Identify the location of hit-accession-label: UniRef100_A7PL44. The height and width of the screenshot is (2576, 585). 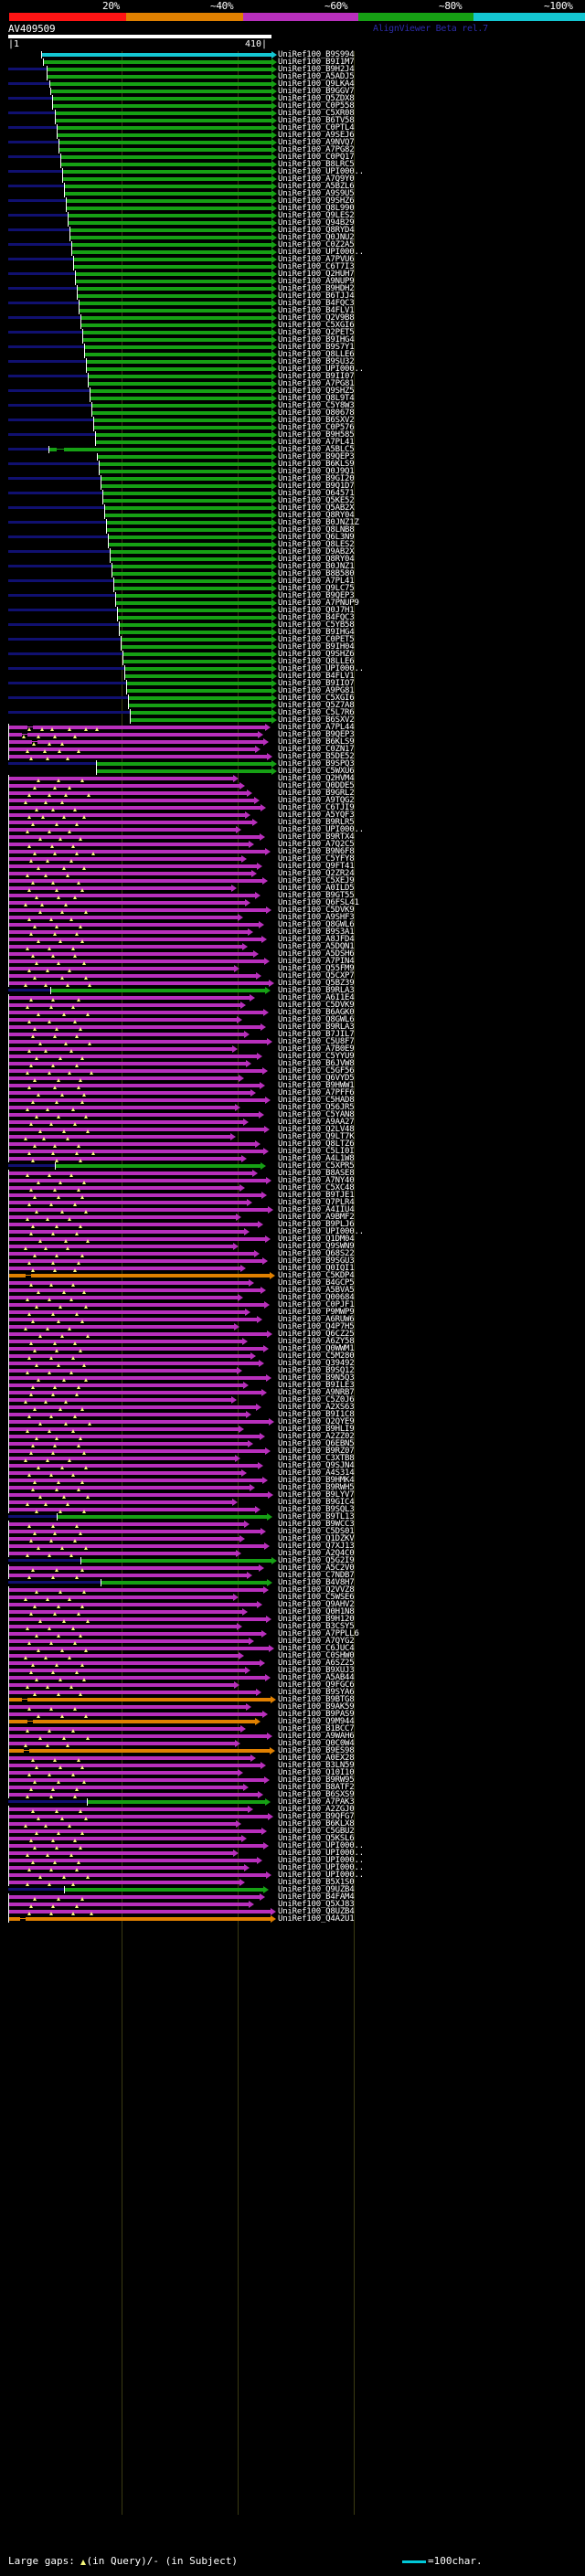
(316, 727).